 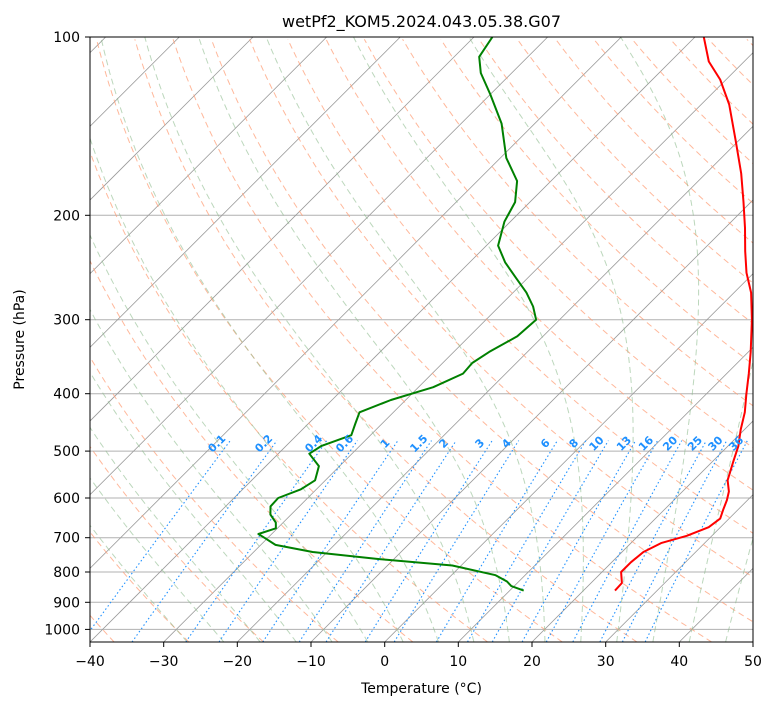 I want to click on x-tick-label: −20, so click(x=238, y=662).